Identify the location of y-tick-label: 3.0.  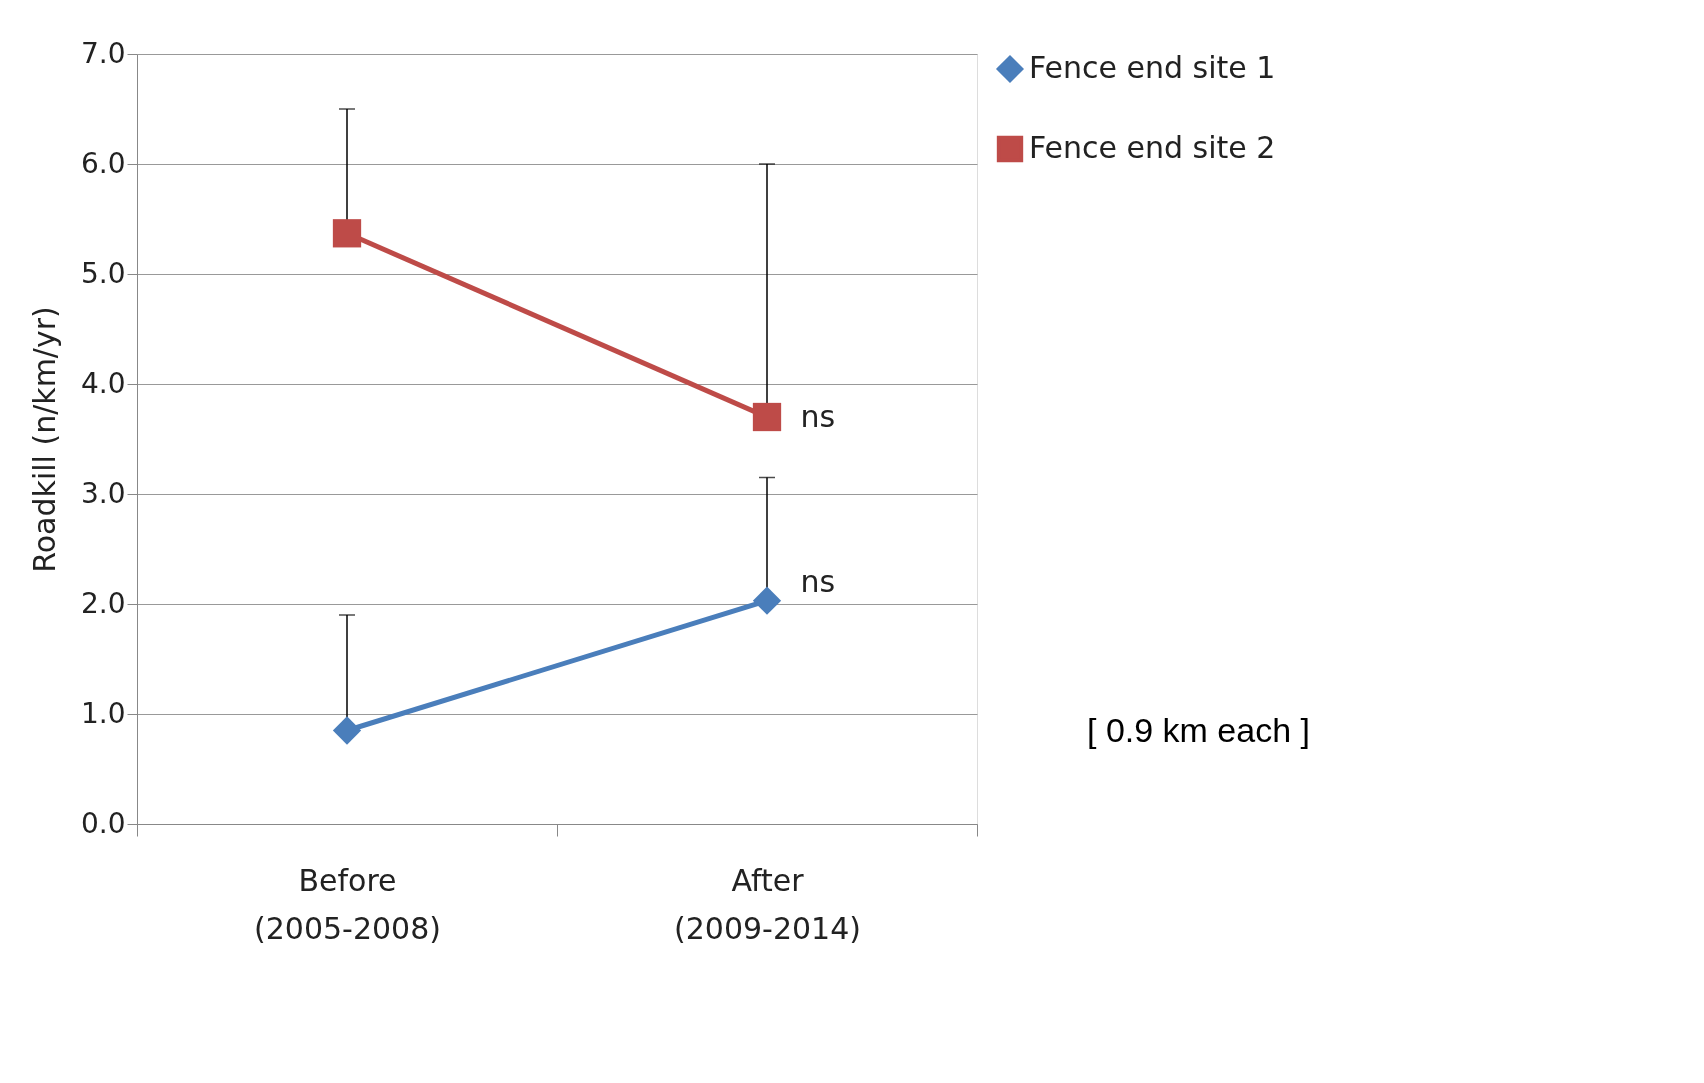
(103, 493).